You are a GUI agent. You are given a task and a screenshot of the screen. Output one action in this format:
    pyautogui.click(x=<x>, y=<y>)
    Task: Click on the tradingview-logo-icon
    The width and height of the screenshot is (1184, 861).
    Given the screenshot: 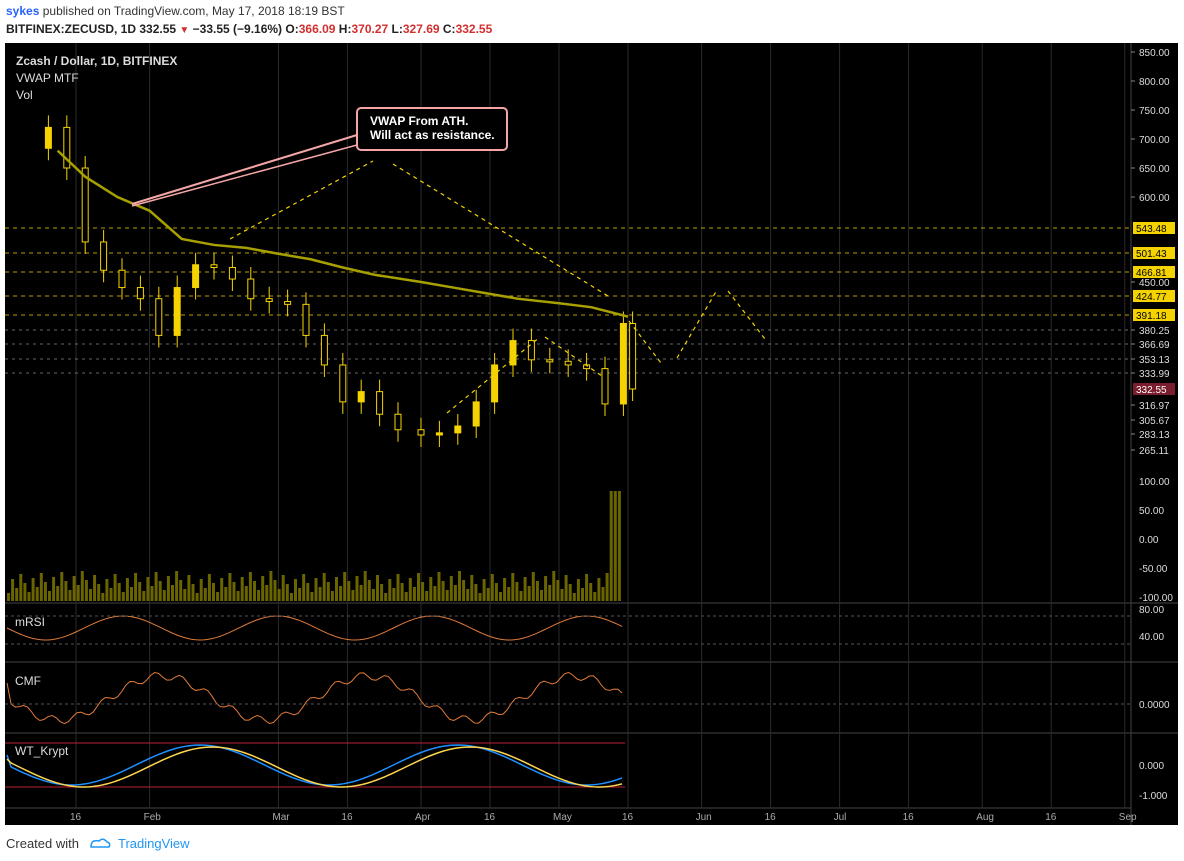 What is the action you would take?
    pyautogui.click(x=100, y=844)
    